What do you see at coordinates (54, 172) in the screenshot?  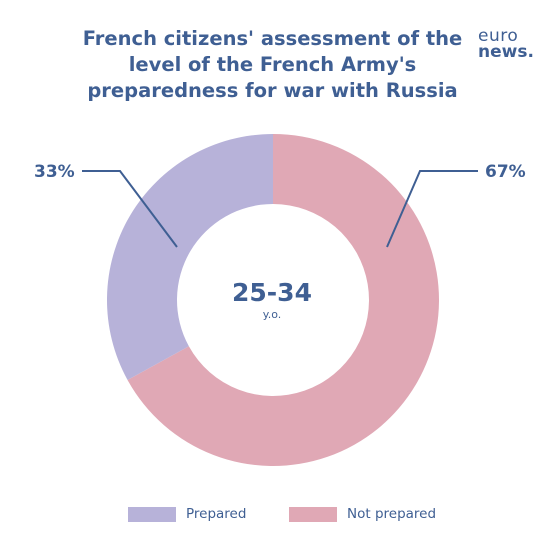 I see `prepared-value-label: 33%` at bounding box center [54, 172].